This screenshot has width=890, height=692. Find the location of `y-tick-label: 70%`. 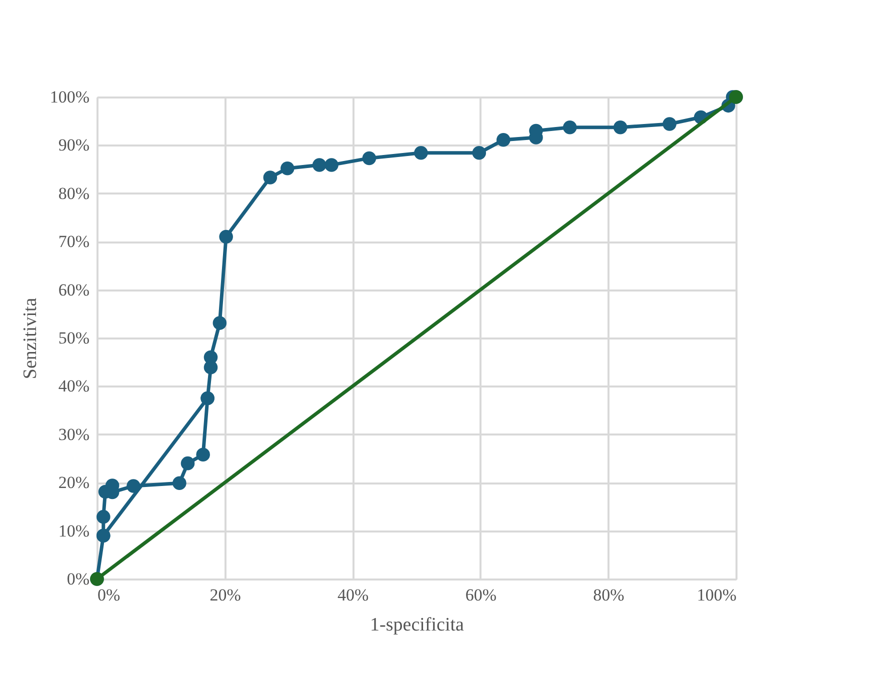

y-tick-label: 70% is located at coordinates (74, 242).